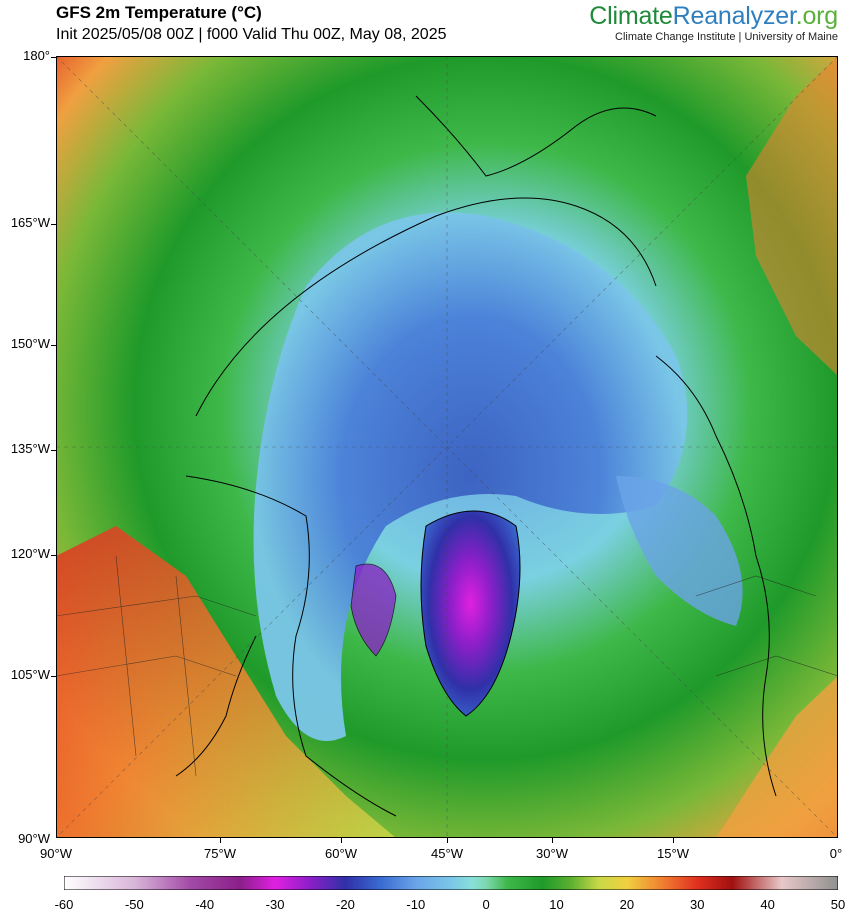 The width and height of the screenshot is (850, 918). I want to click on colorbar-tick-label: 40, so click(767, 904).